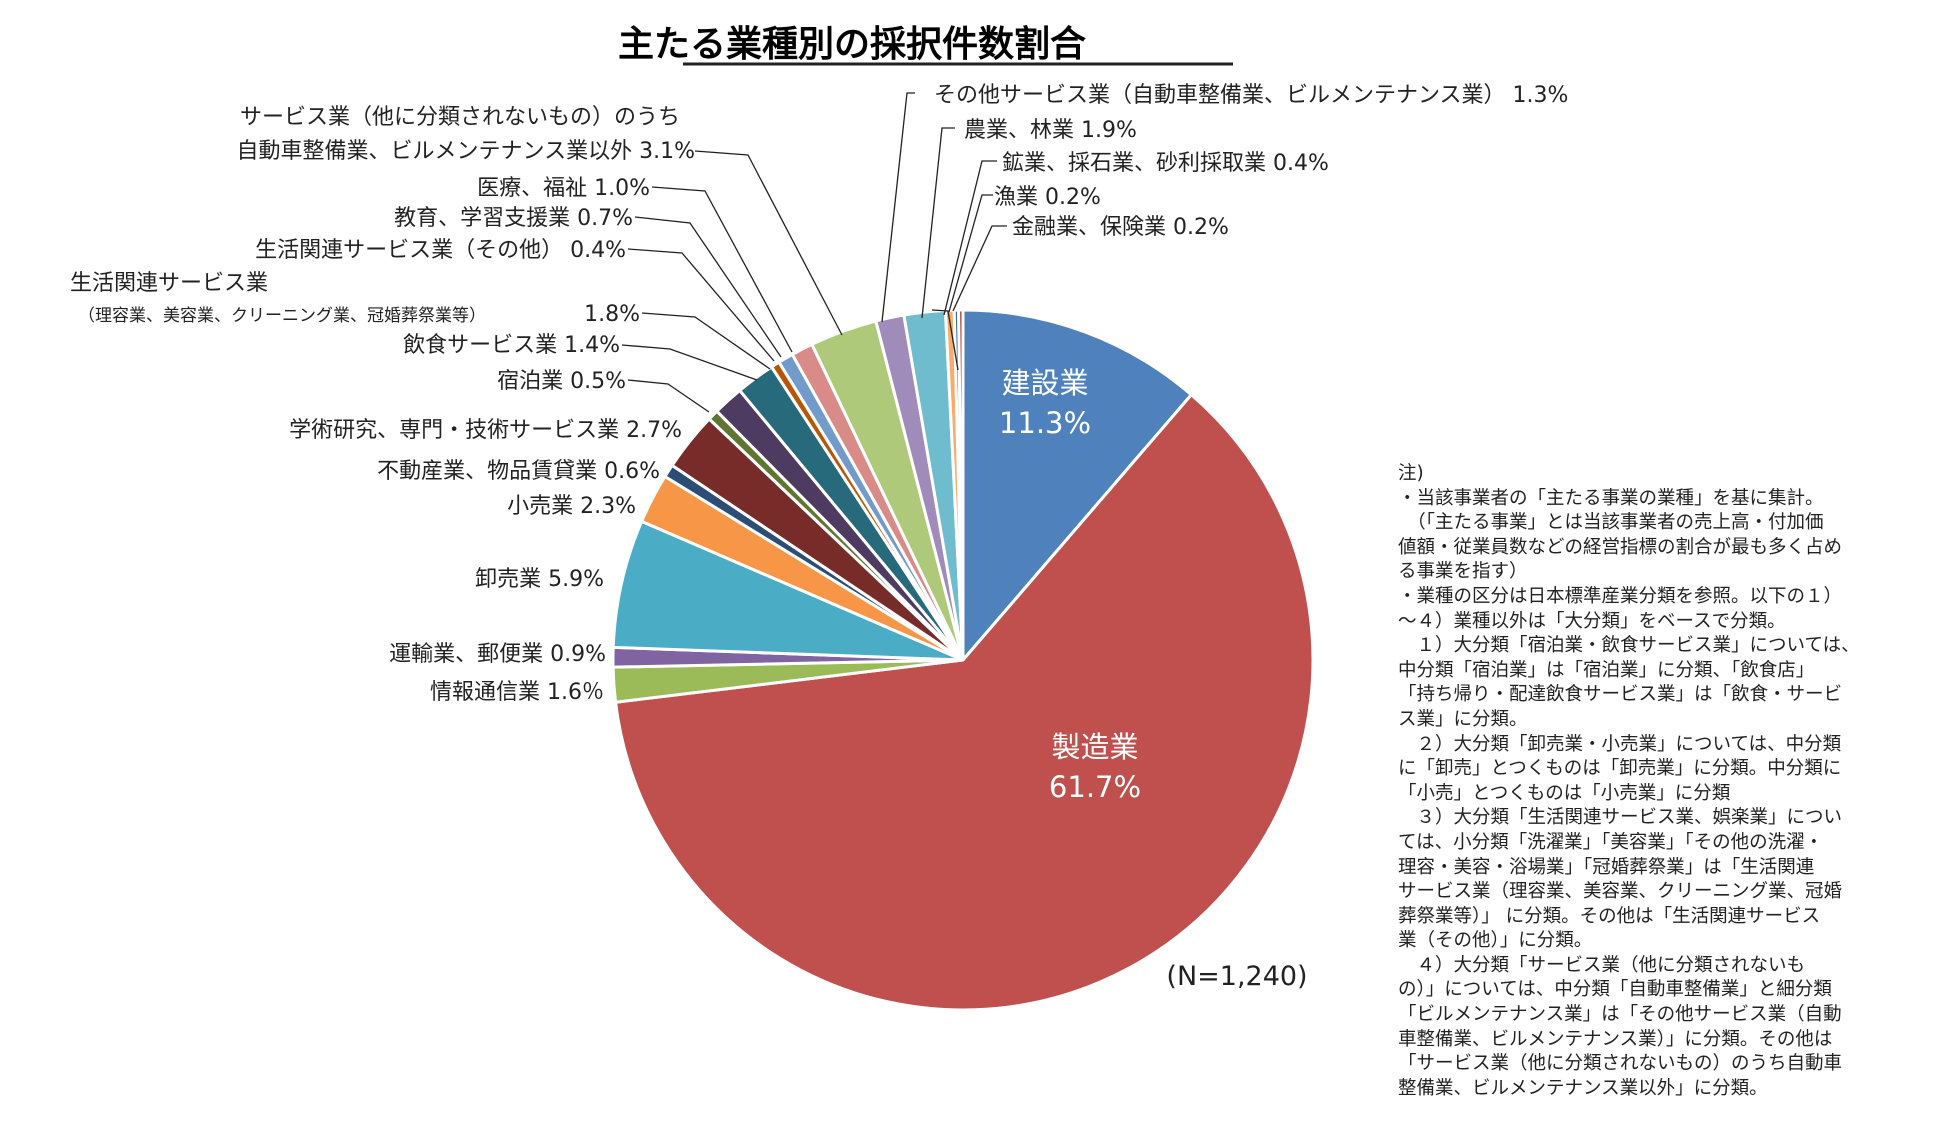  Describe the element at coordinates (1251, 95) in the screenshot. I see `label-sonota: その他サービス業（自動車整備業、ビルメンテナンス業） 1.3%` at that location.